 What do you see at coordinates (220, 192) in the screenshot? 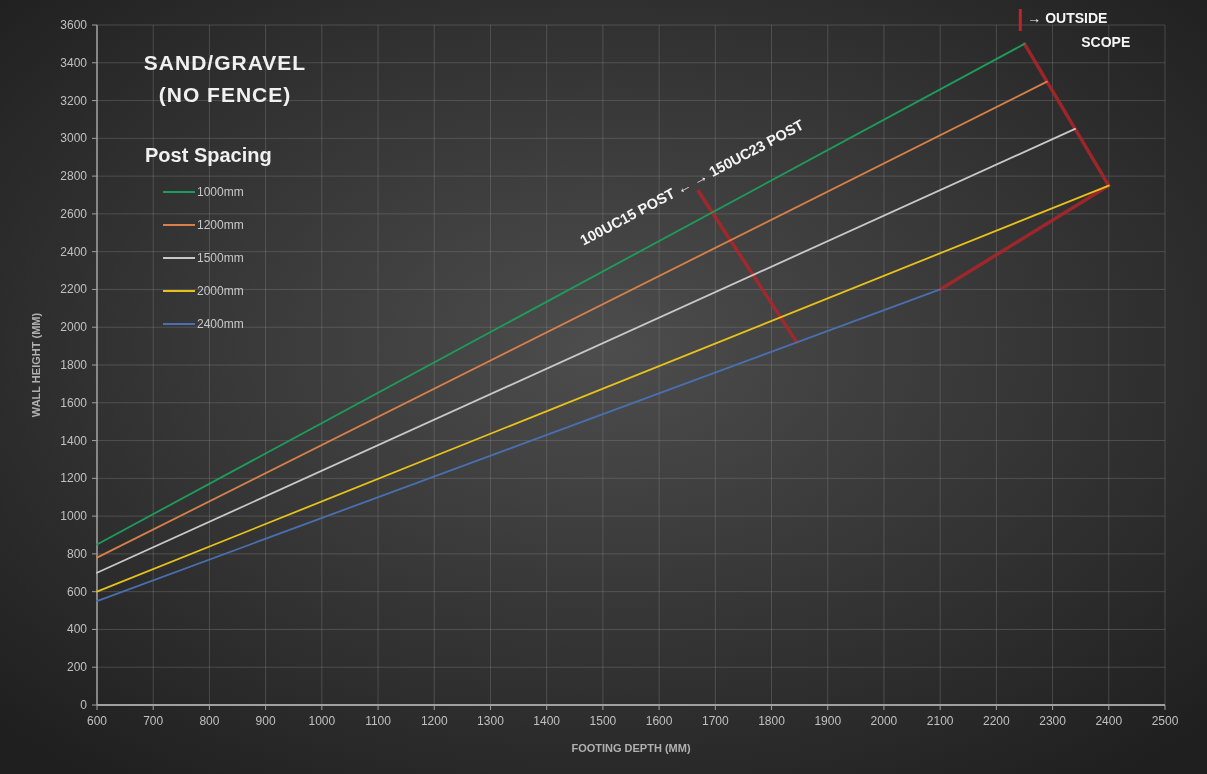
I see `legend-label: 1000mm` at bounding box center [220, 192].